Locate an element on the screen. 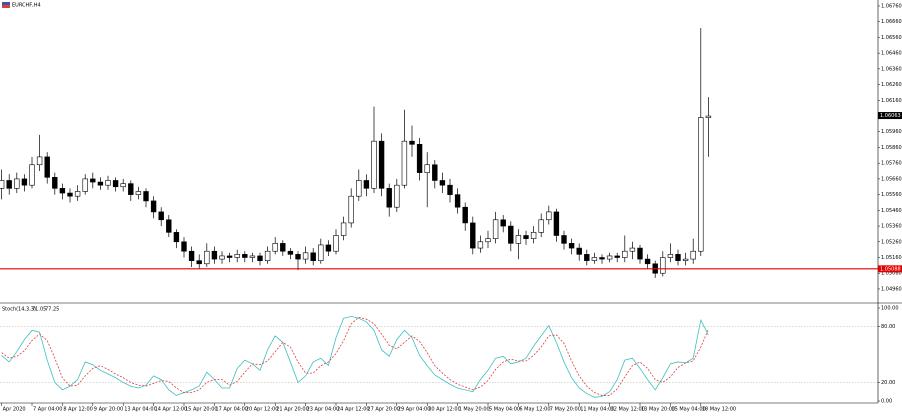  y-tick-label: 1.06560 is located at coordinates (891, 38).